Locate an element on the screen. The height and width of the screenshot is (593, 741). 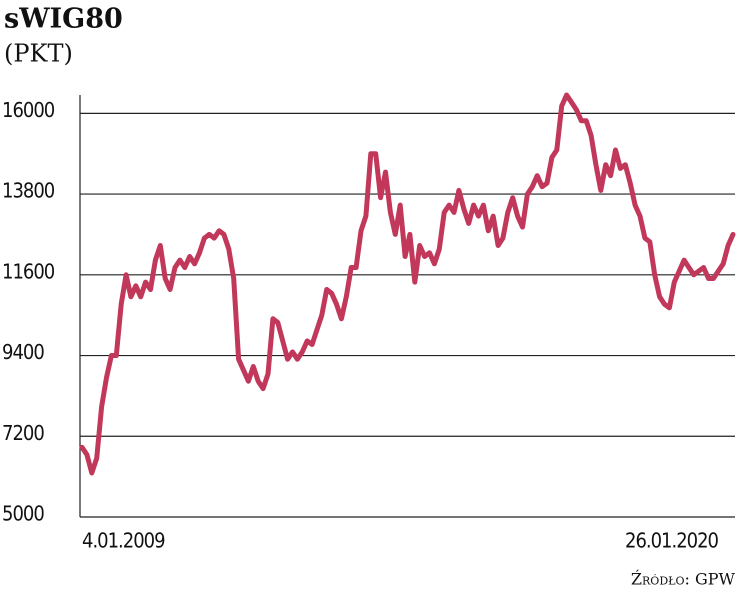
y-tick-label: 9400 is located at coordinates (23, 352).